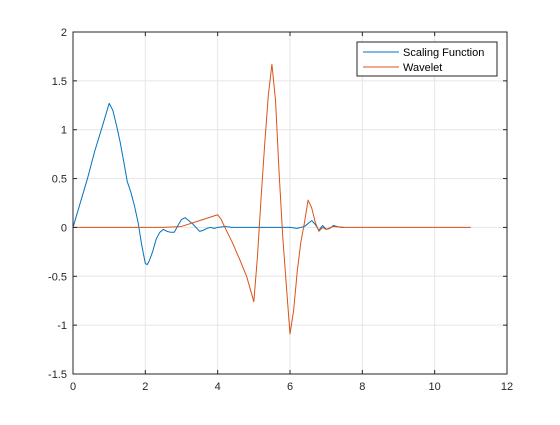 The image size is (560, 425). Describe the element at coordinates (57, 375) in the screenshot. I see `y-tick-label: -1.5` at that location.